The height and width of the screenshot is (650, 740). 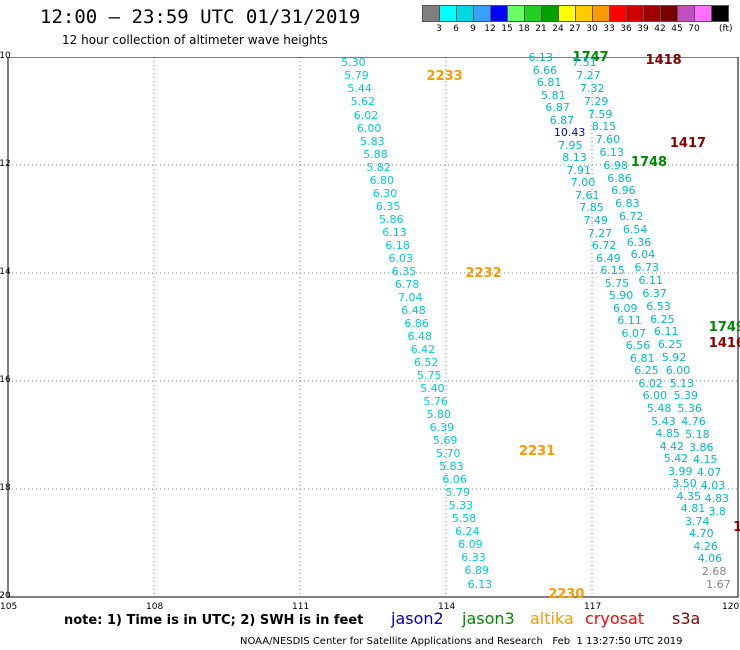 I want to click on lon-label: 120, so click(x=731, y=607).